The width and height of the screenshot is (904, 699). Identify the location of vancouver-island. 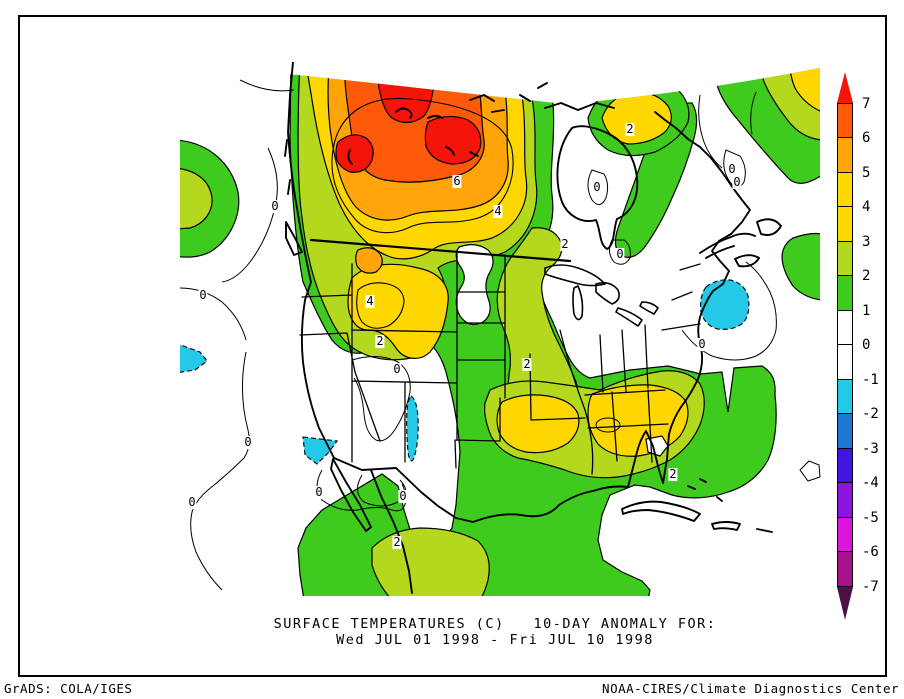
(294, 238).